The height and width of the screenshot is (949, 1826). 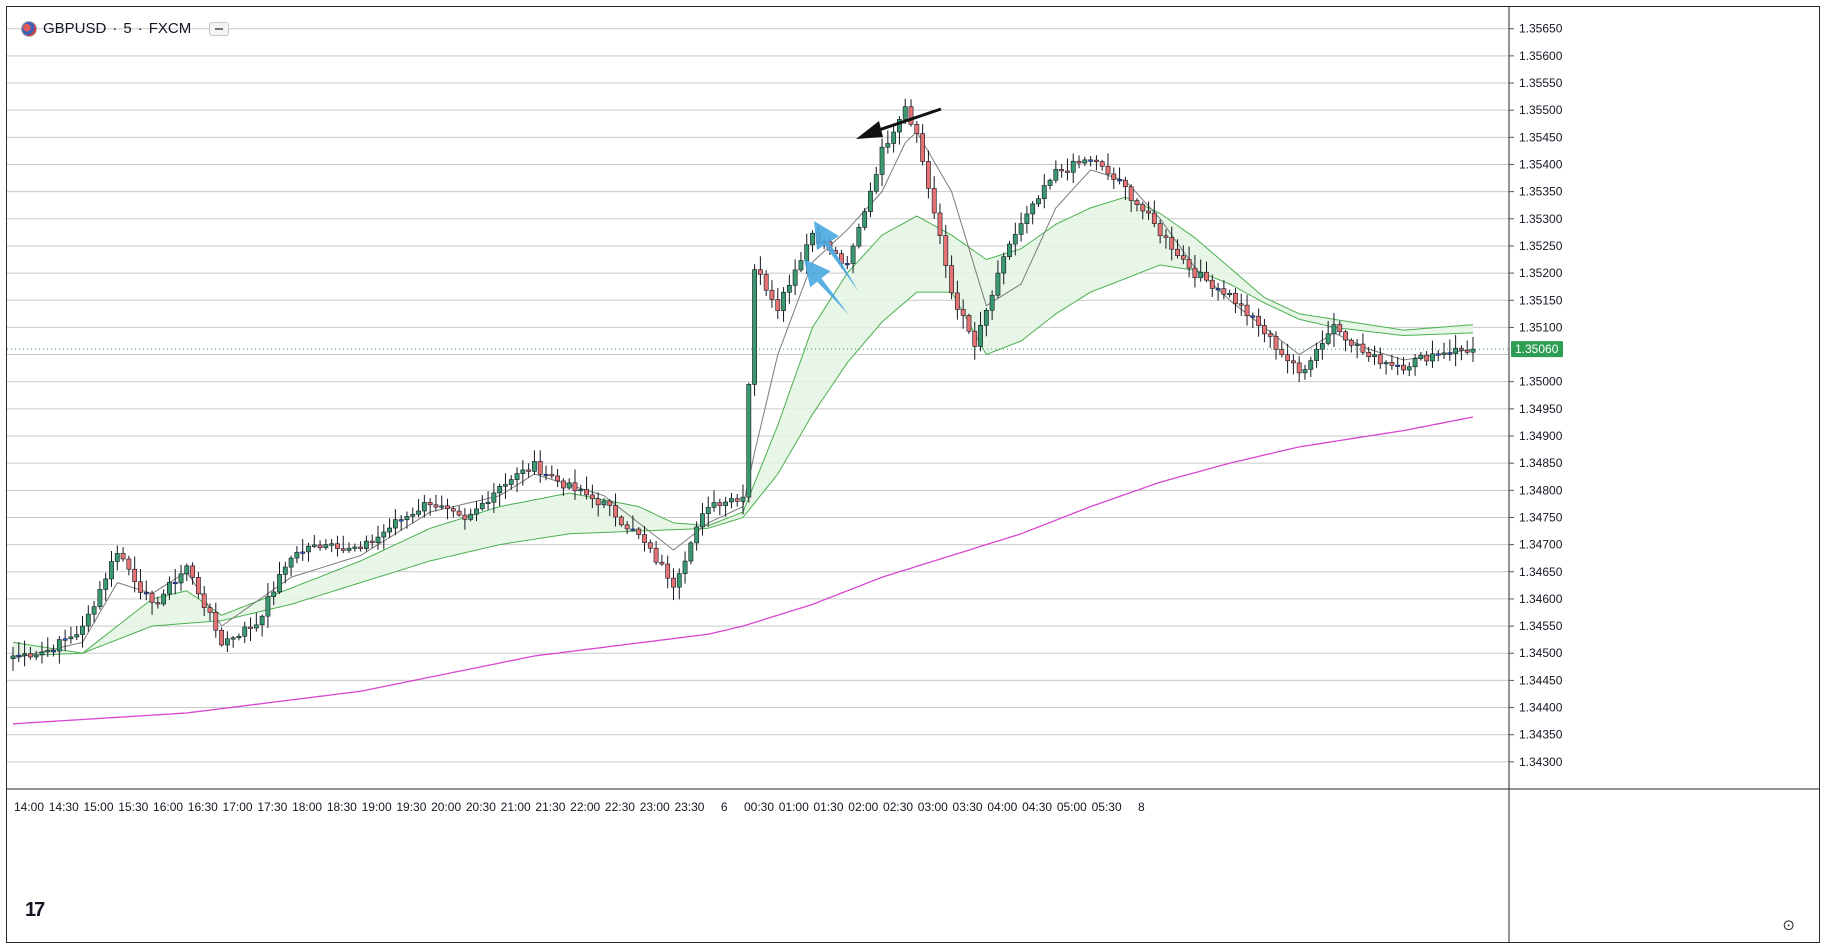 I want to click on price-tick-label: 1.35400, so click(x=1541, y=164).